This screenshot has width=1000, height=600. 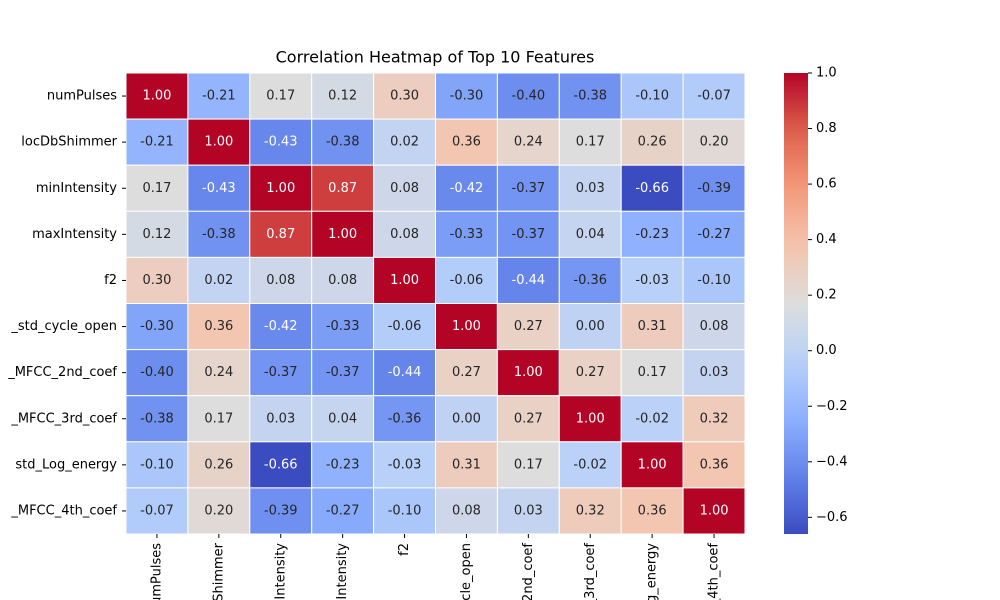 I want to click on cell-label: 0.17, so click(x=528, y=464).